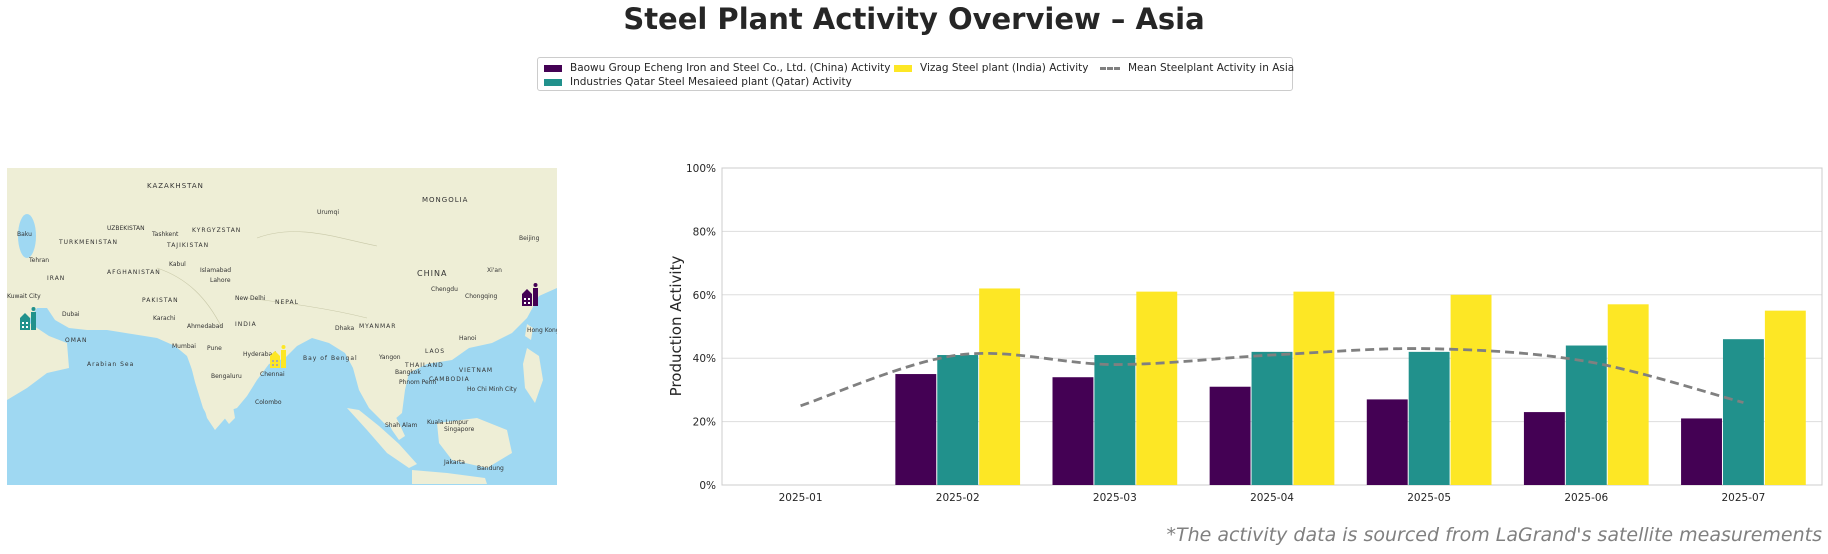  I want to click on map-place-label: Chongqing, so click(481, 296).